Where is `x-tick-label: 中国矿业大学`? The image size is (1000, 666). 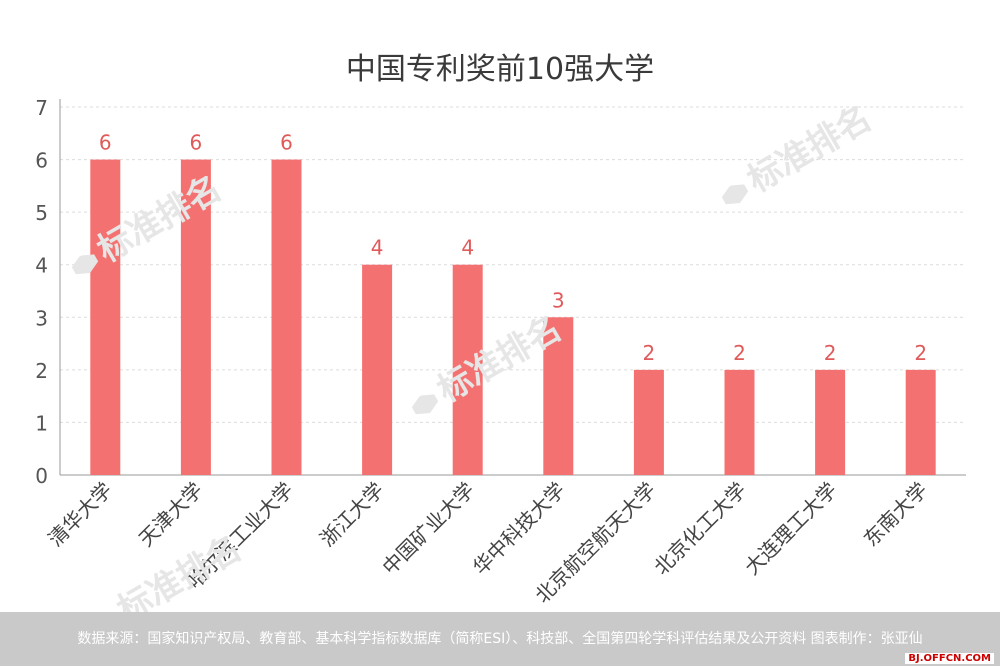
x-tick-label: 中国矿业大学 is located at coordinates (428, 529).